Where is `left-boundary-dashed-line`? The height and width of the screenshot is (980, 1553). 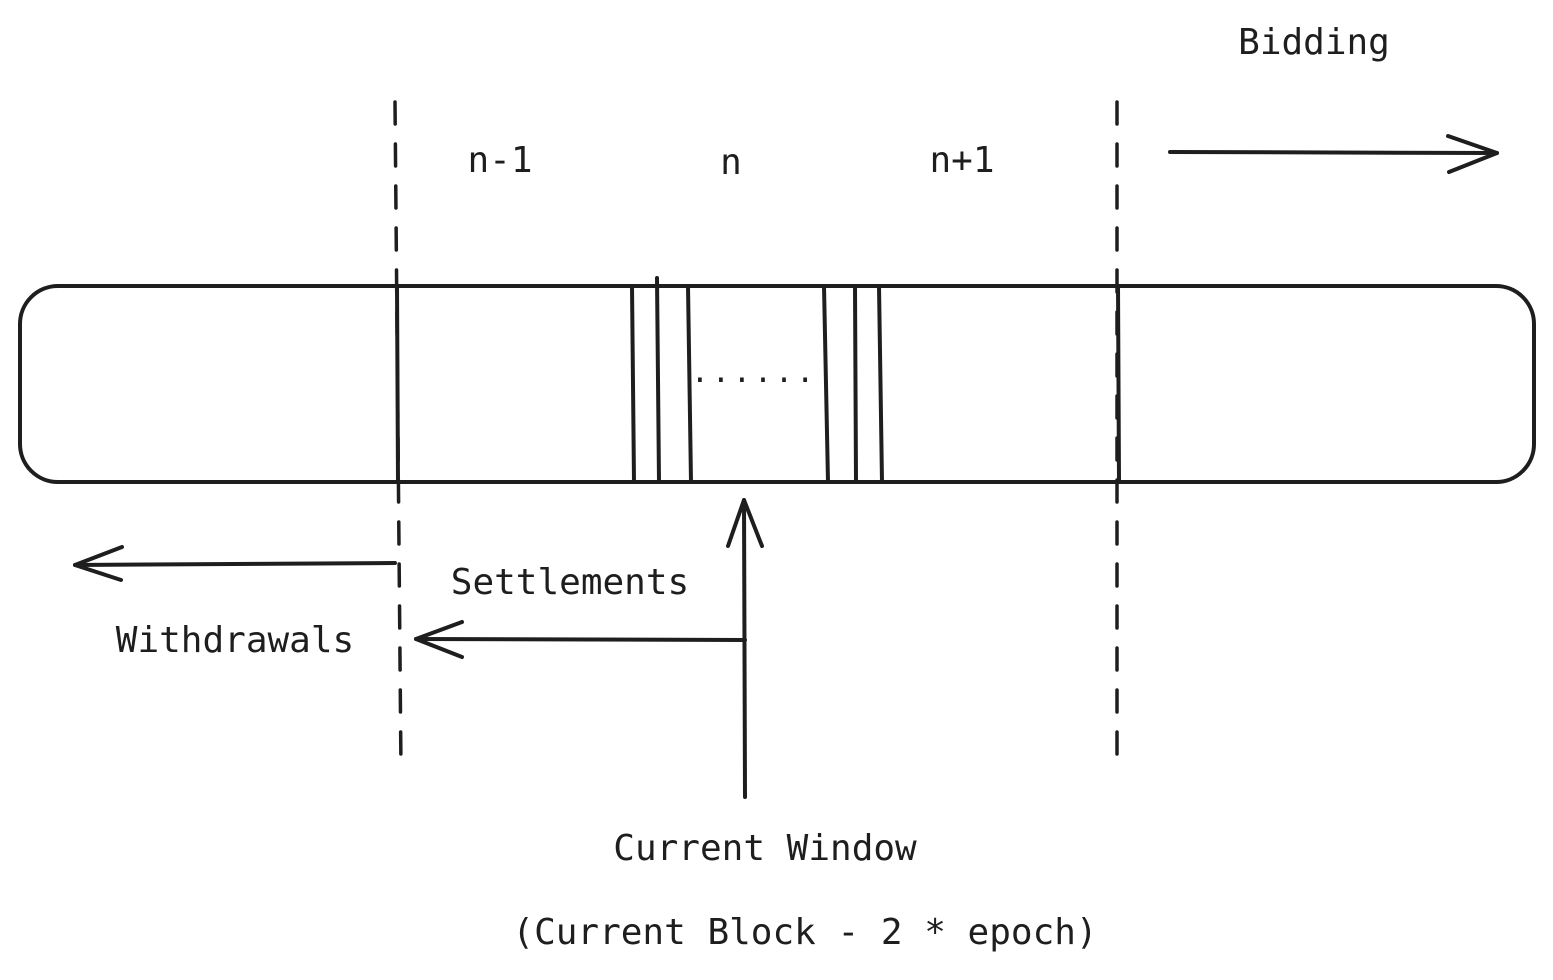 left-boundary-dashed-line is located at coordinates (398, 436).